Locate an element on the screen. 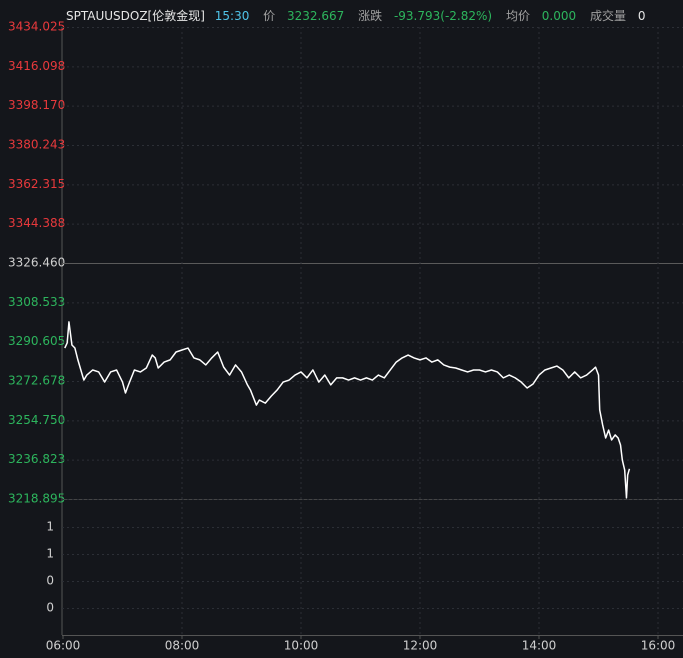 The height and width of the screenshot is (658, 683). y-tick-label: 3362.315 is located at coordinates (36, 184).